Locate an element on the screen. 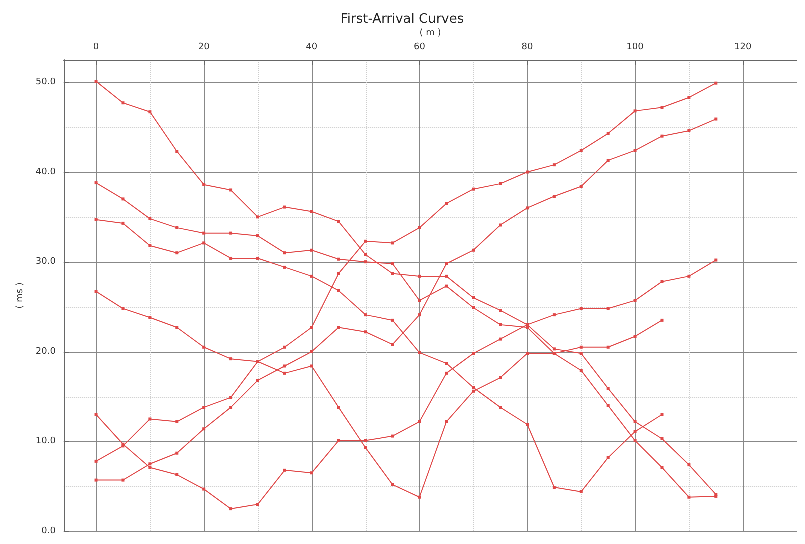 This screenshot has width=805, height=544. y-tick-label: 0.0 is located at coordinates (49, 531).